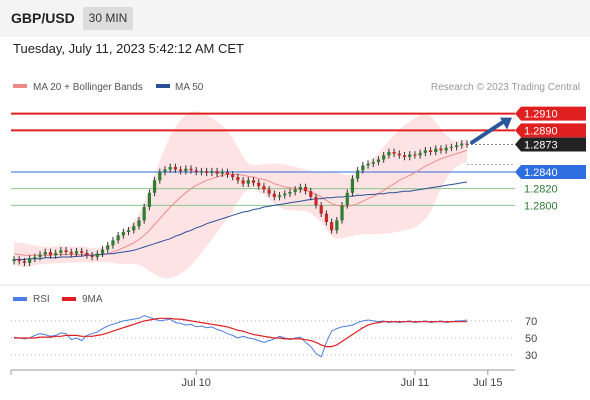 Image resolution: width=590 pixels, height=400 pixels. I want to click on rsi-tick-70: 70, so click(531, 322).